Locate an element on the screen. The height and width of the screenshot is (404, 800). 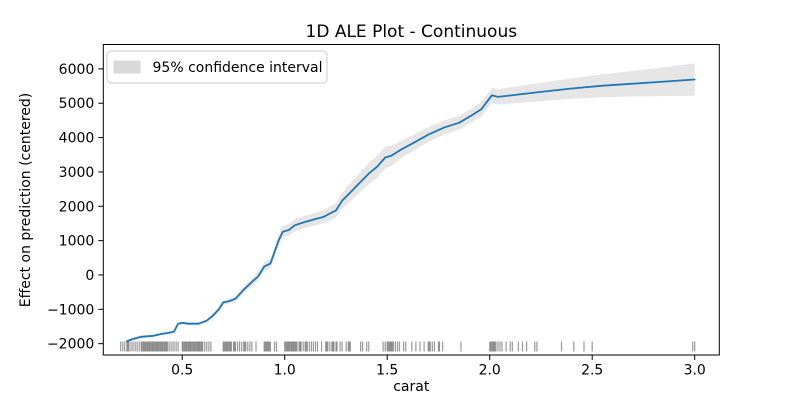
x-tick-label: 1.5 is located at coordinates (387, 371).